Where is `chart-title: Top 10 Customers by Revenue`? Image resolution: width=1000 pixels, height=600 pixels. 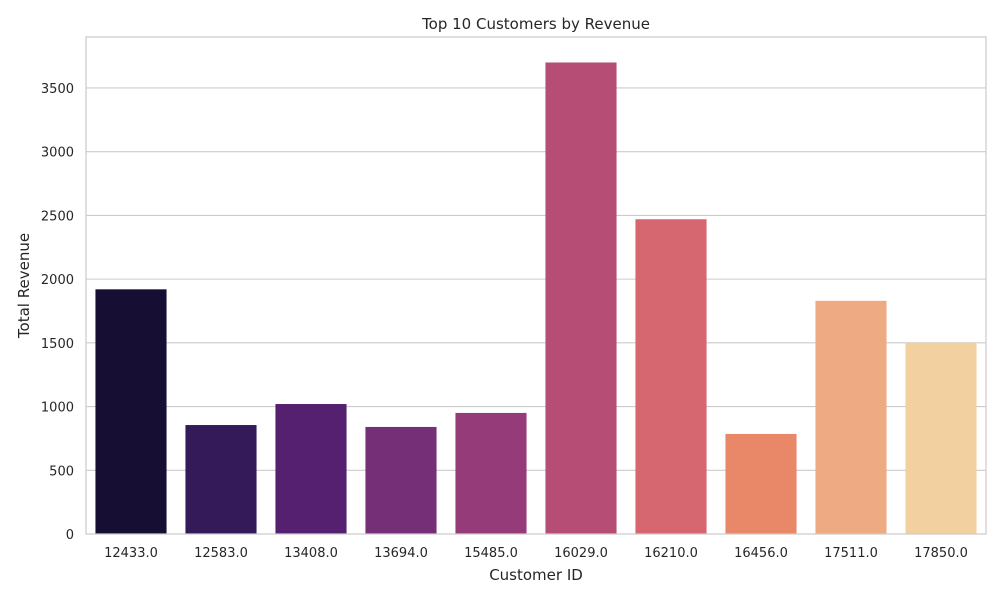 chart-title: Top 10 Customers by Revenue is located at coordinates (535, 24).